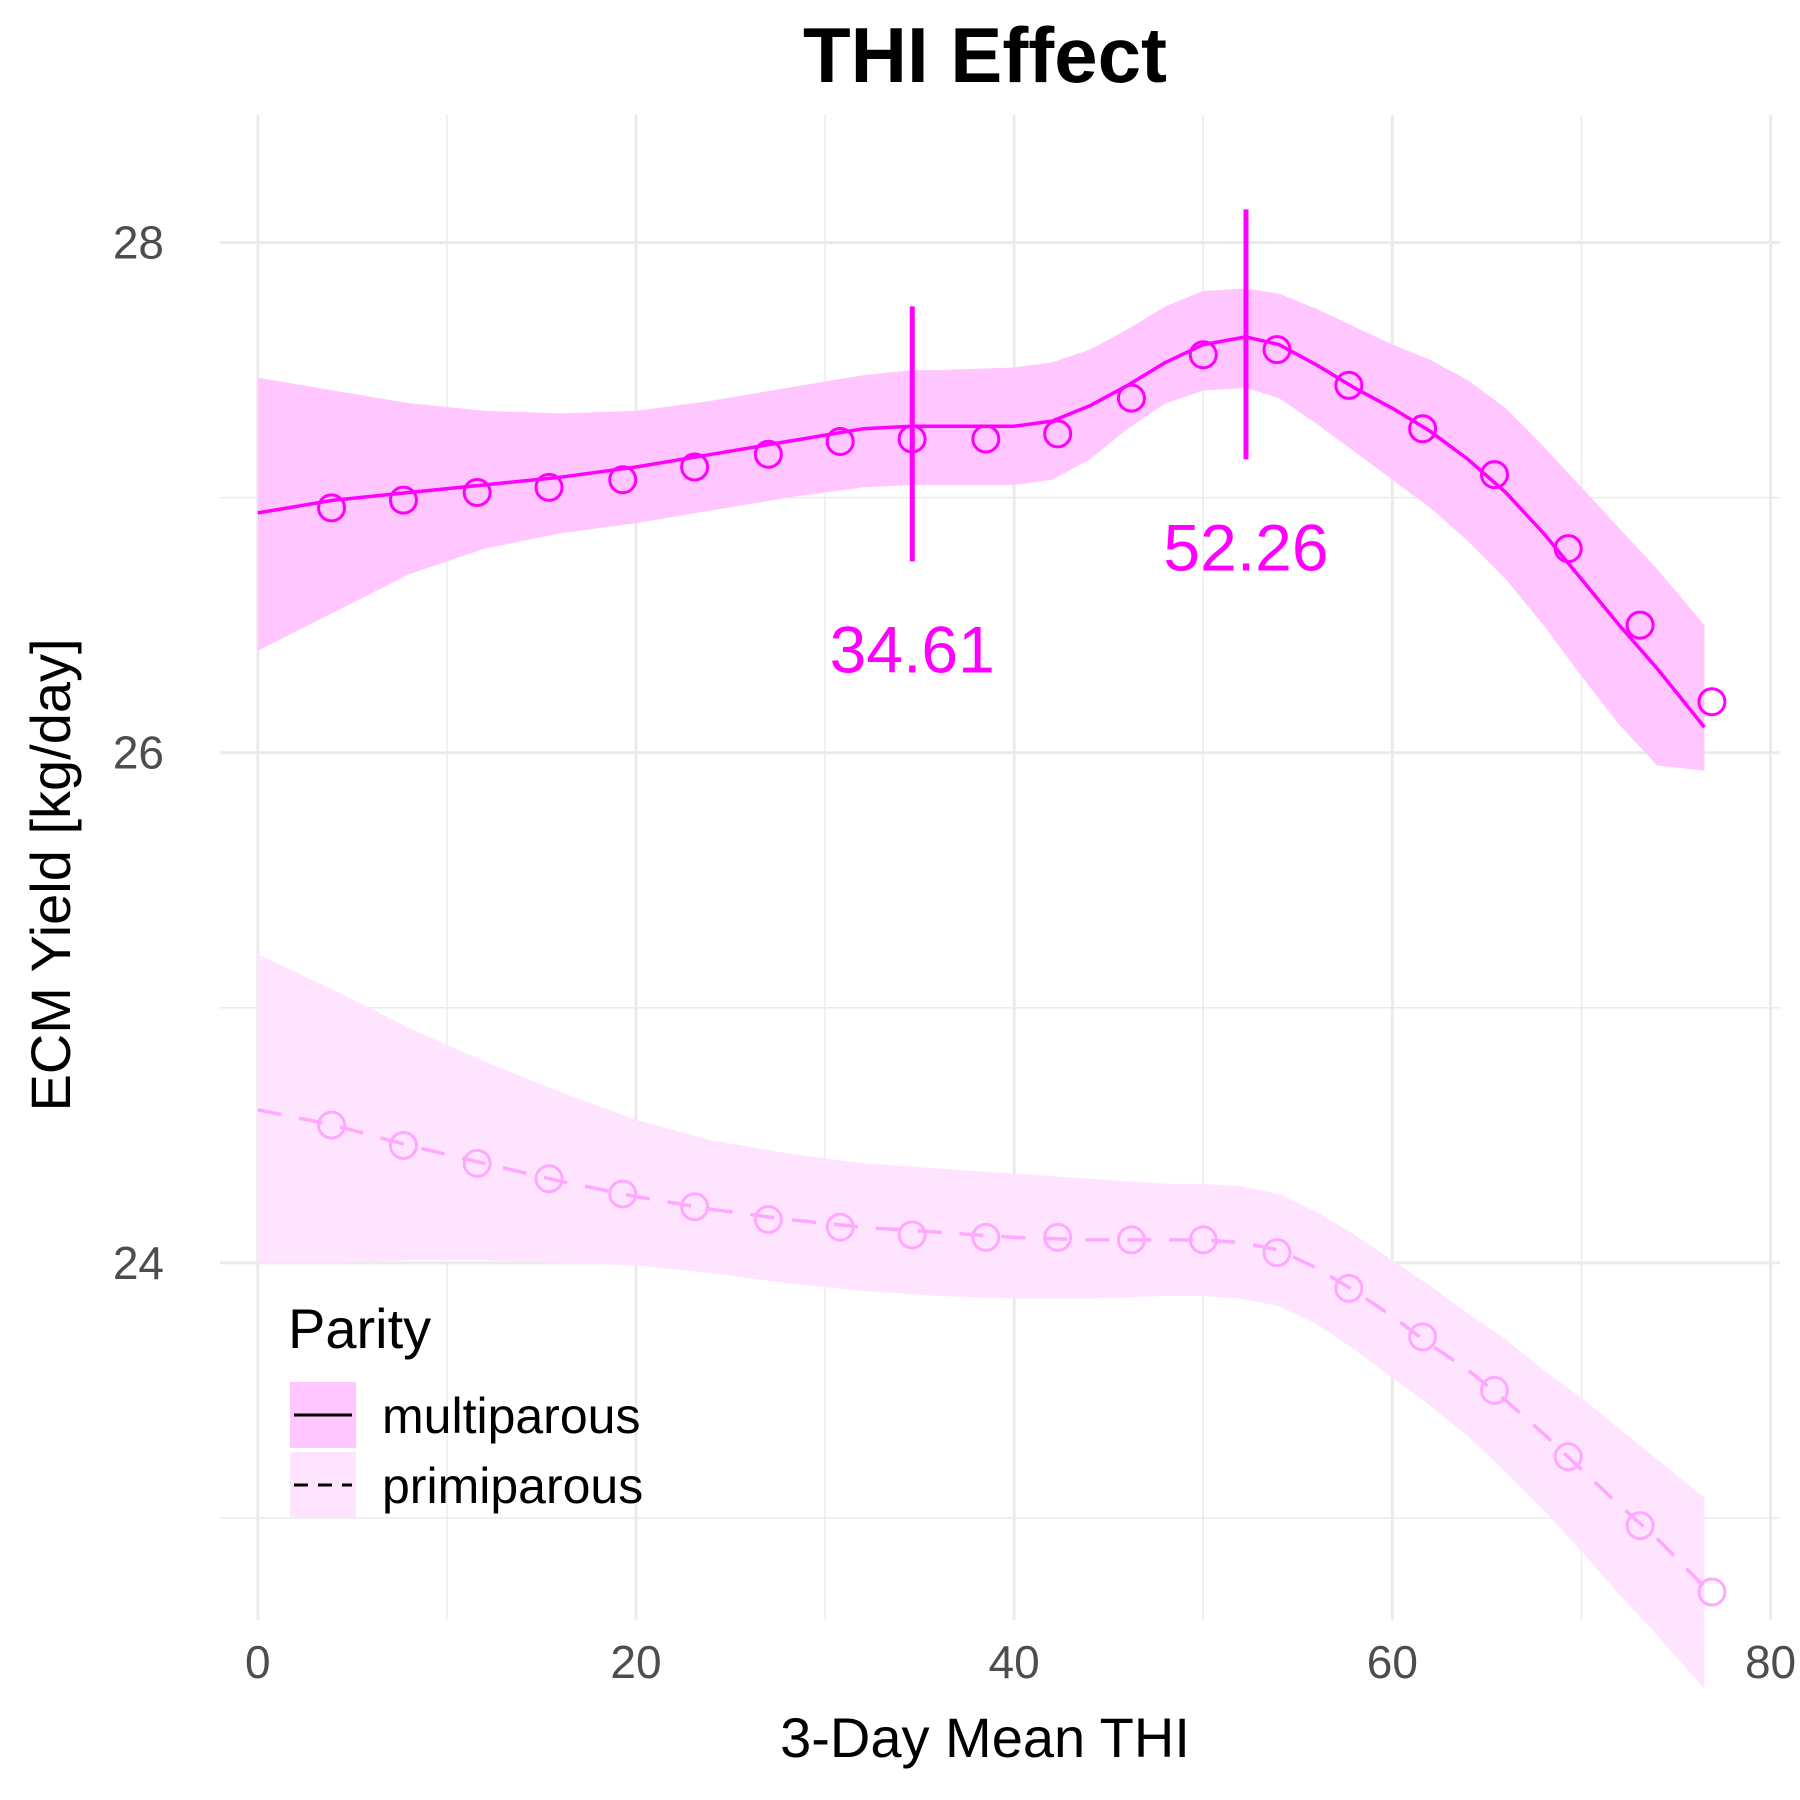 The width and height of the screenshot is (1800, 1800). What do you see at coordinates (1014, 1662) in the screenshot?
I see `x-tick-label: 40` at bounding box center [1014, 1662].